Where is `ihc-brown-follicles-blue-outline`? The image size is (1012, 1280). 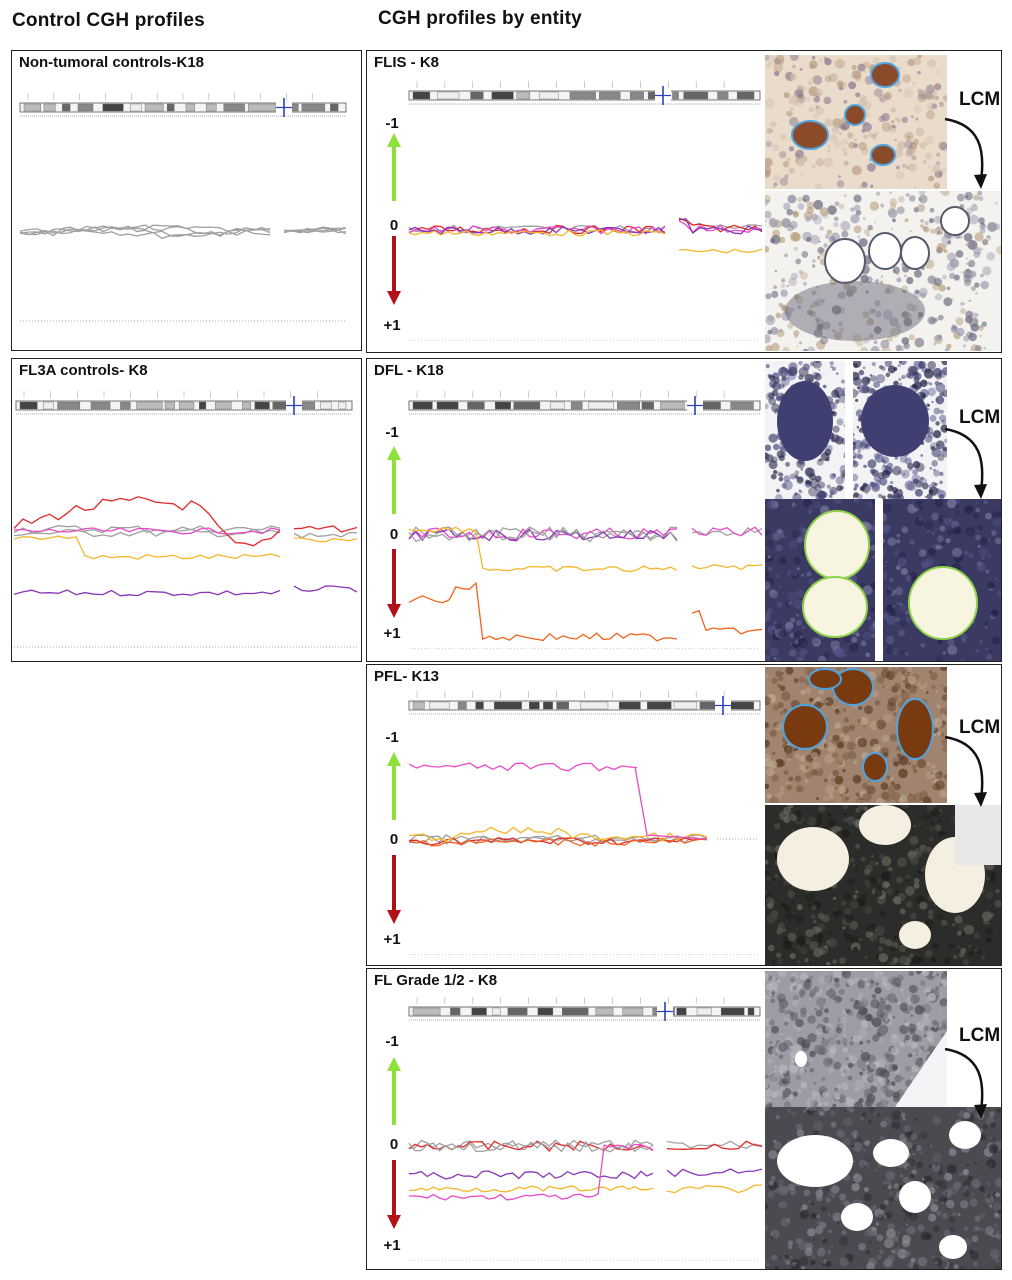
ihc-brown-follicles-blue-outline is located at coordinates (856, 735).